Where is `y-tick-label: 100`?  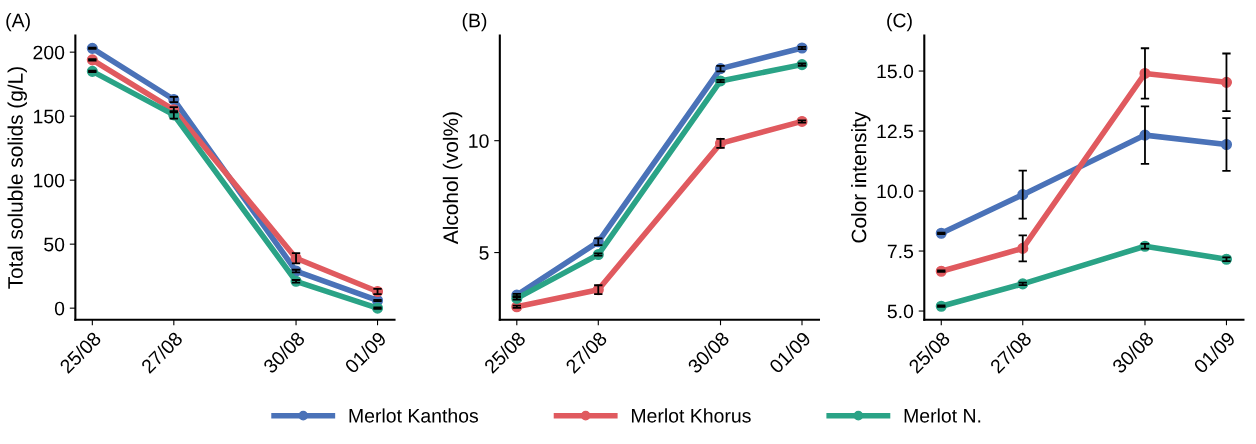
y-tick-label: 100 is located at coordinates (49, 180).